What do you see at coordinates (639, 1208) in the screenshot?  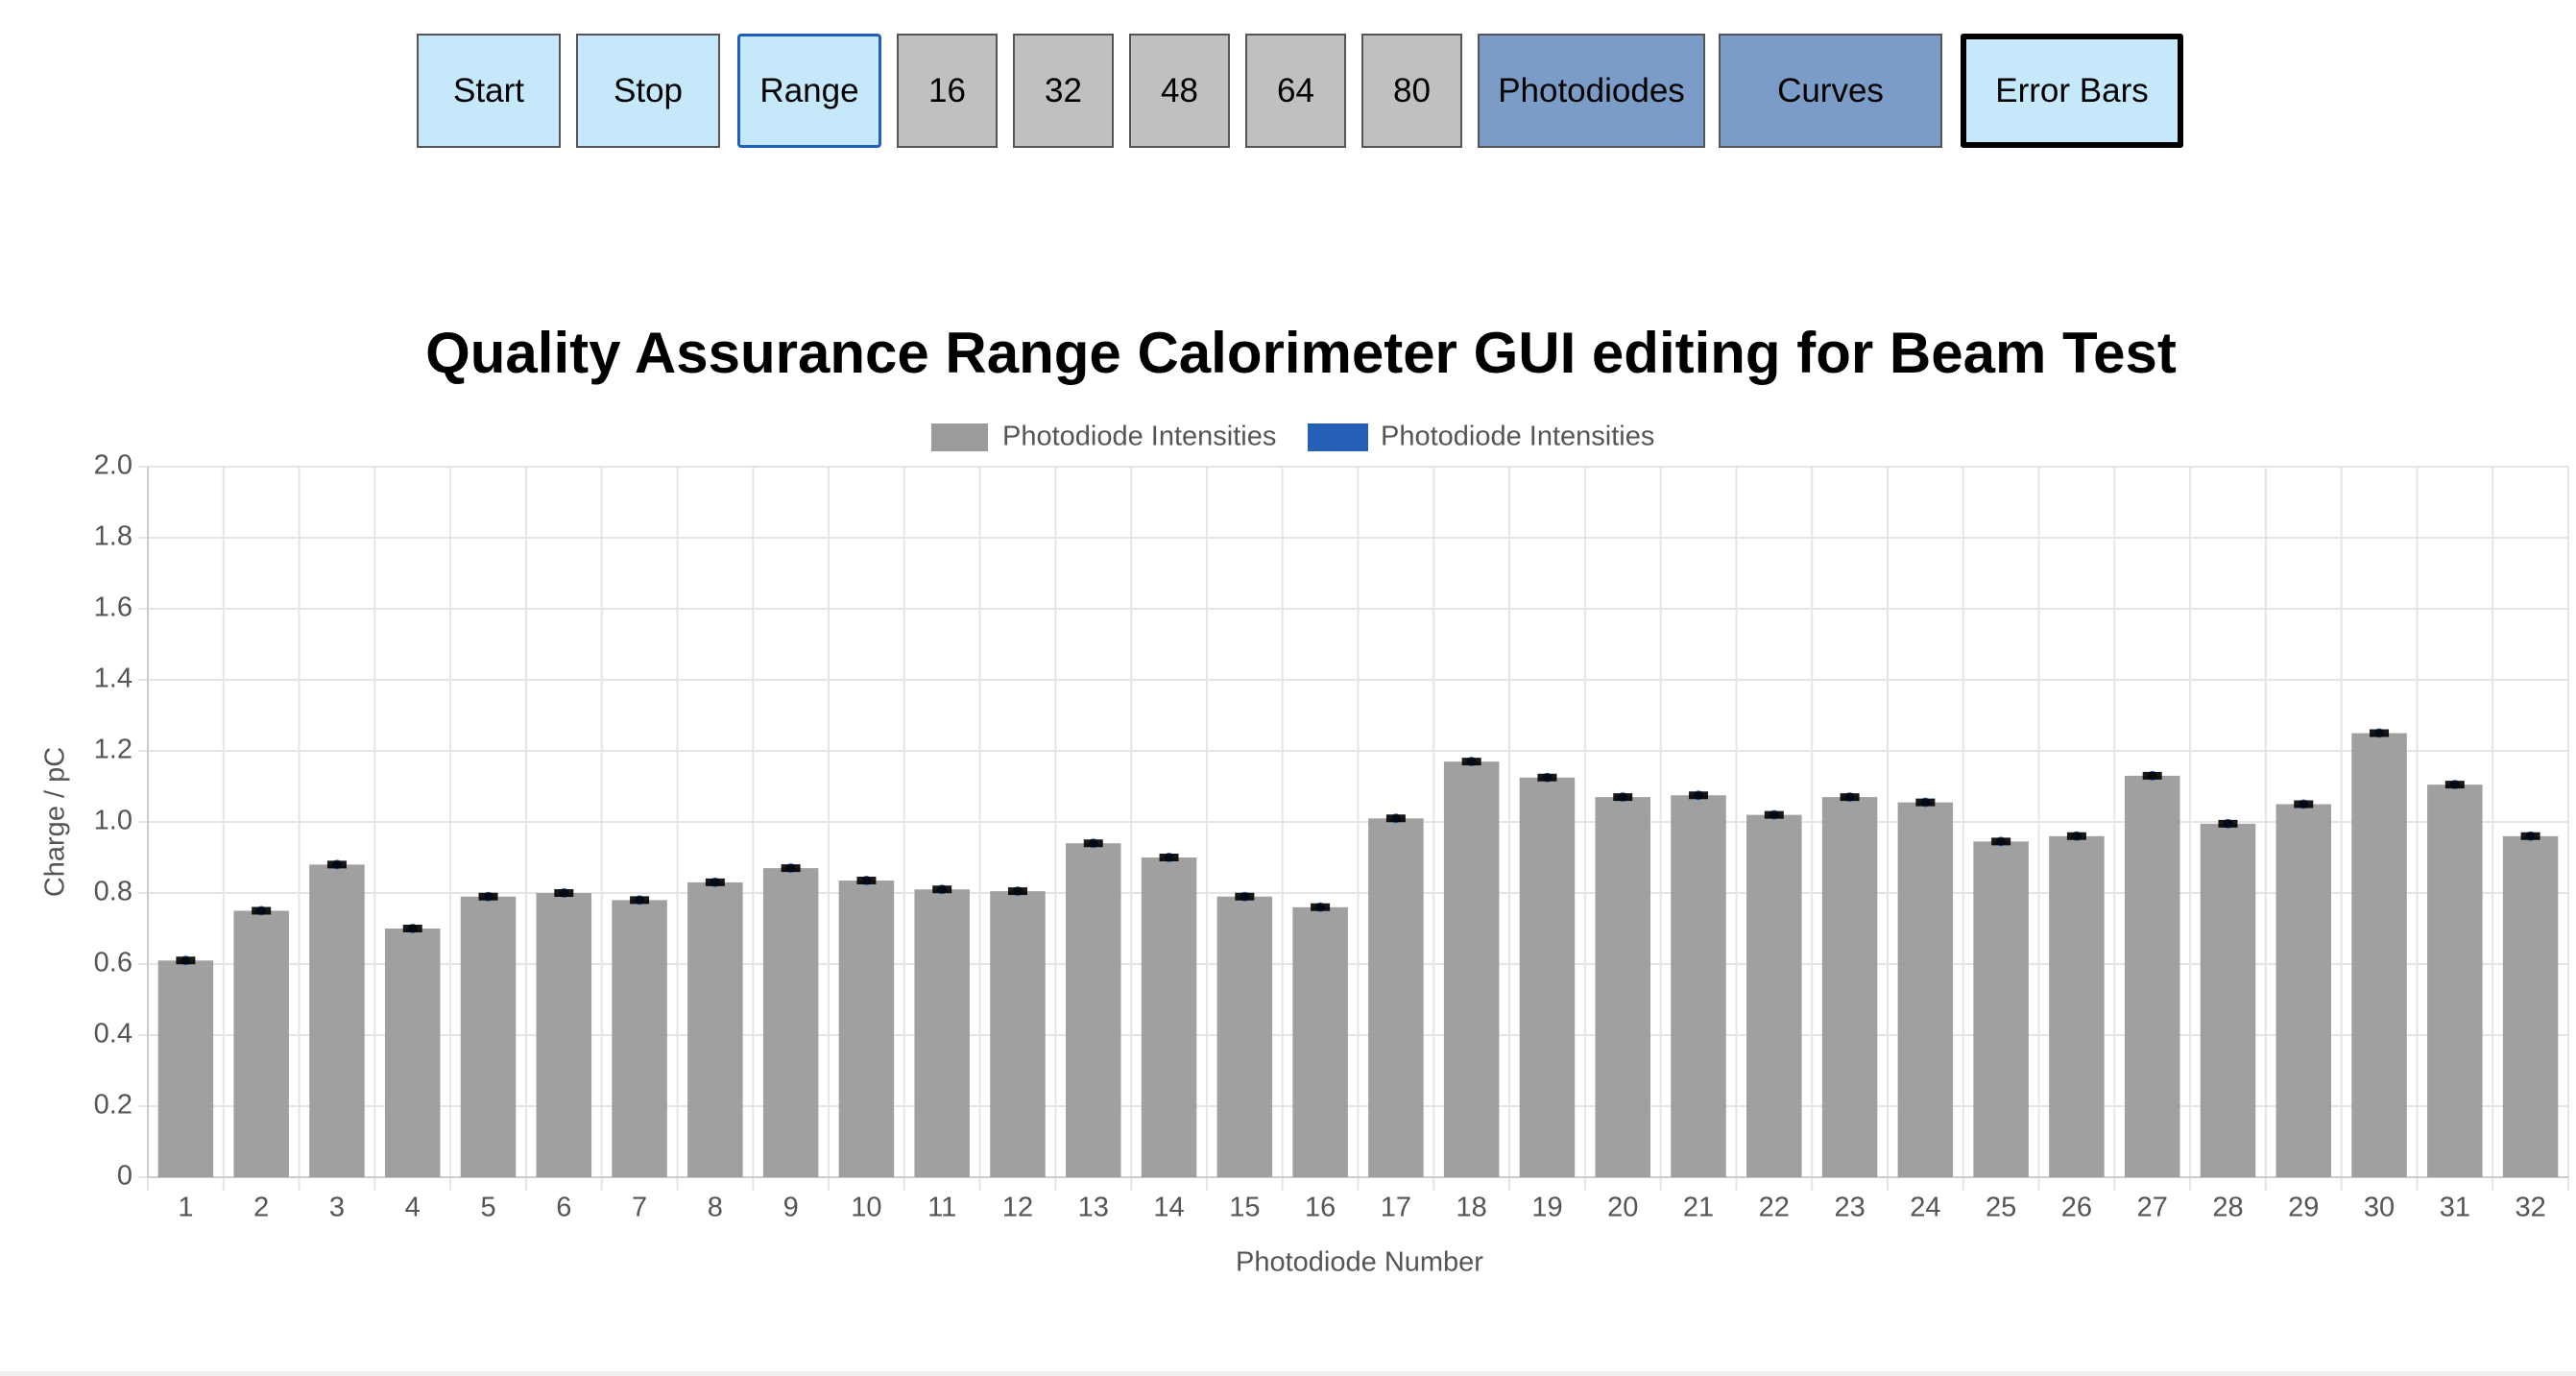 I see `x-tick-label: 7` at bounding box center [639, 1208].